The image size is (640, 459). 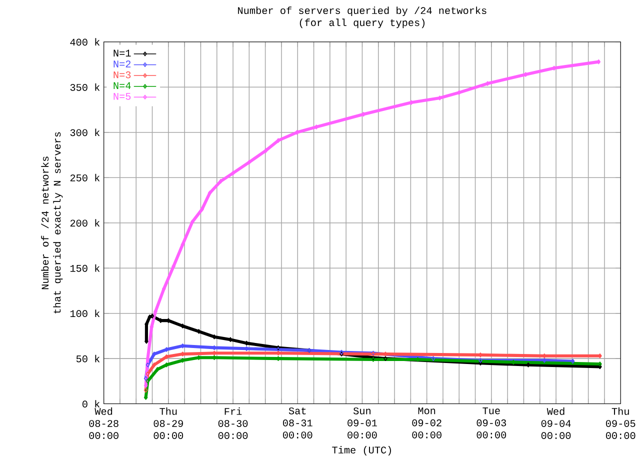 I want to click on y-tick-label: 200 k, so click(x=85, y=223).